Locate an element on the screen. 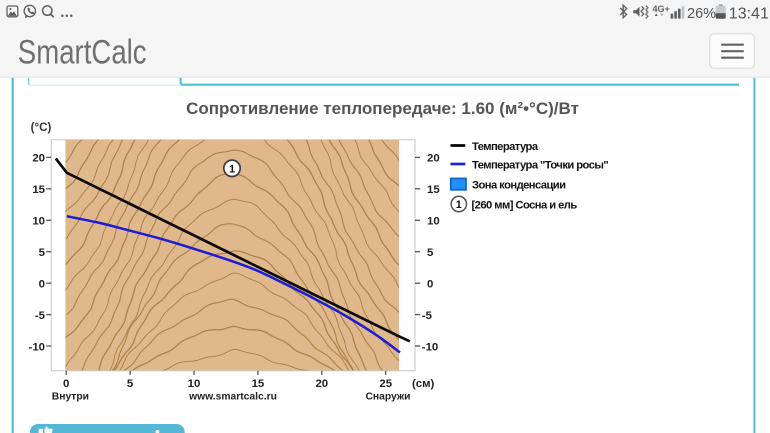 This screenshot has width=770, height=433. svg-text: Внутри is located at coordinates (70, 397).